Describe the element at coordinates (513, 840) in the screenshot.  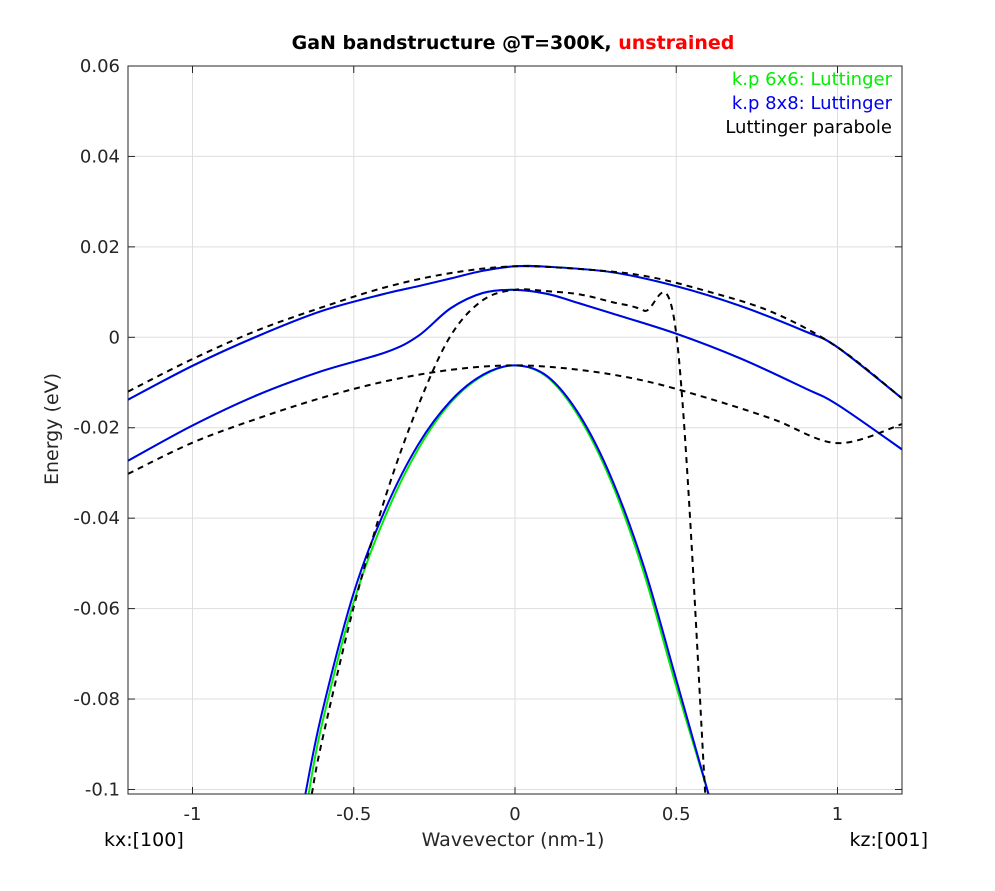
I see `x-axis-label: Wavevector (nm-1)` at that location.